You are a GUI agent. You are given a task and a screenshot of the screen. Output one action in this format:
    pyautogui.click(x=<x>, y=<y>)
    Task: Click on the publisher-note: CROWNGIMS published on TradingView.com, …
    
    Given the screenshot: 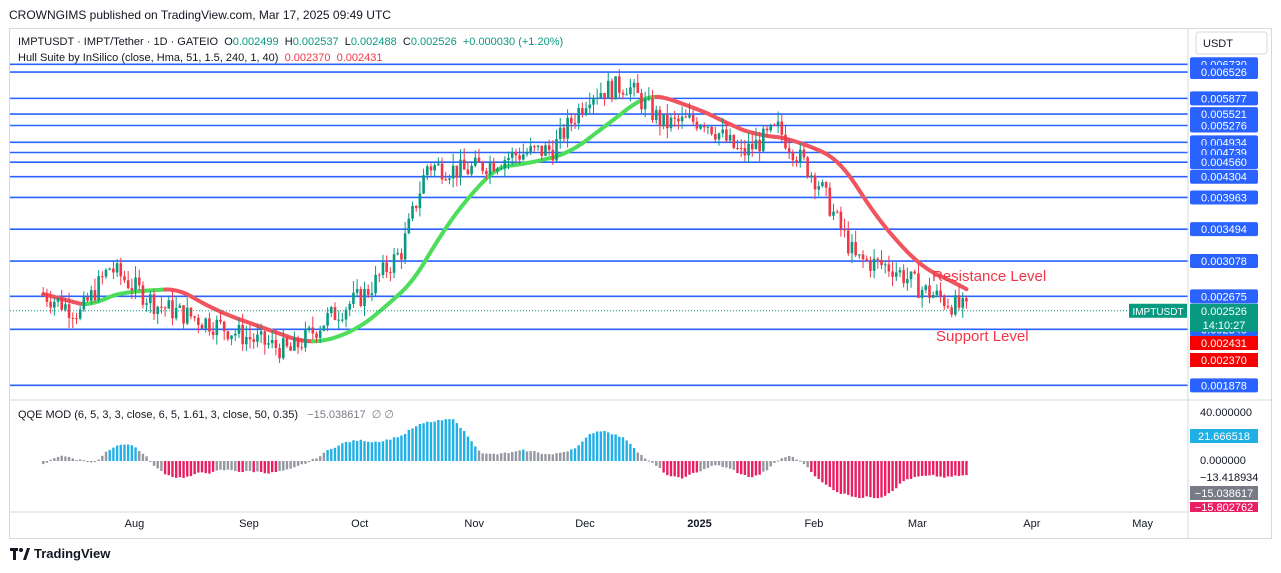 What is the action you would take?
    pyautogui.click(x=200, y=15)
    